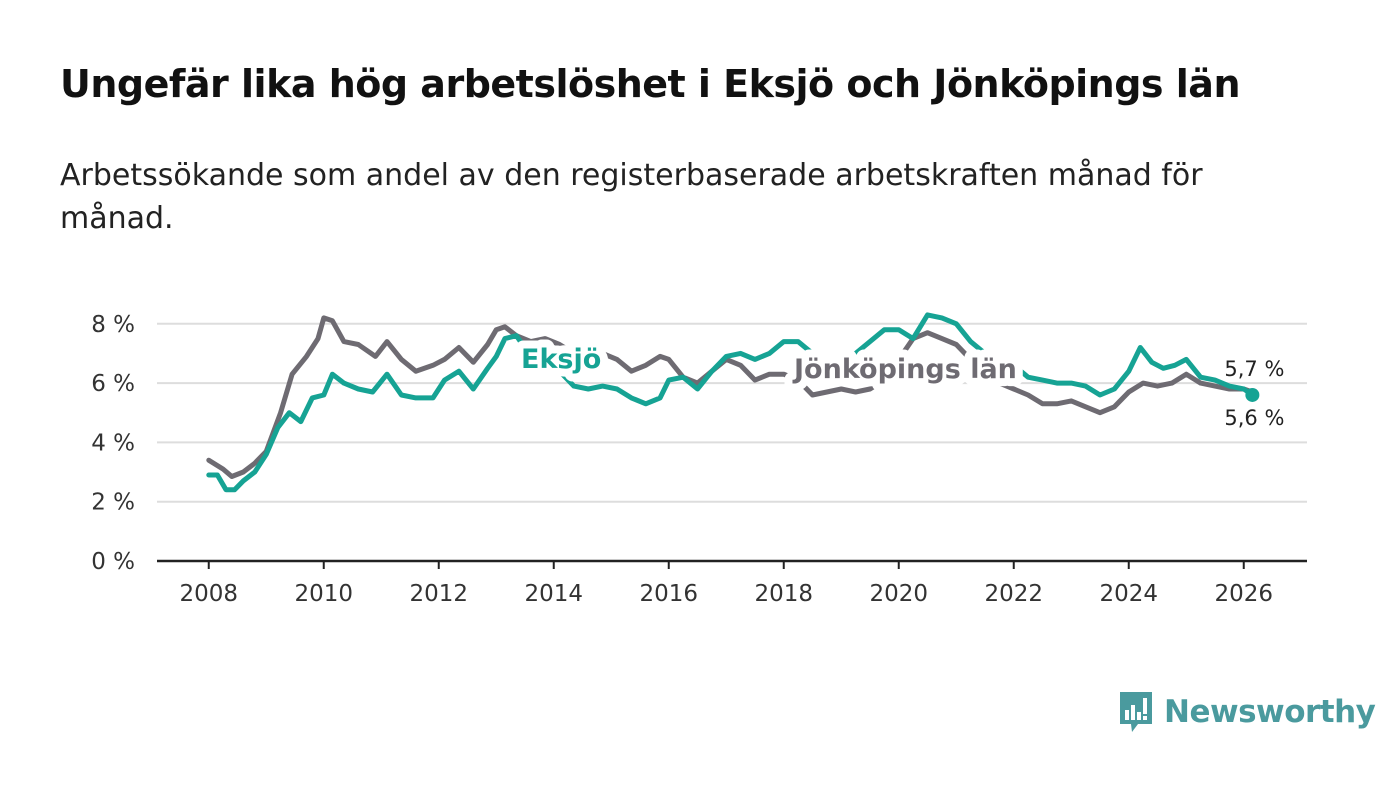 This screenshot has width=1400, height=794. What do you see at coordinates (898, 594) in the screenshot?
I see `x-tick-label: 2020` at bounding box center [898, 594].